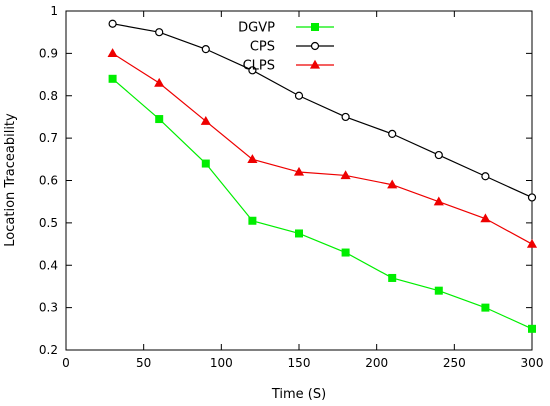  What do you see at coordinates (376, 363) in the screenshot?
I see `x-tick-label: 200` at bounding box center [376, 363].